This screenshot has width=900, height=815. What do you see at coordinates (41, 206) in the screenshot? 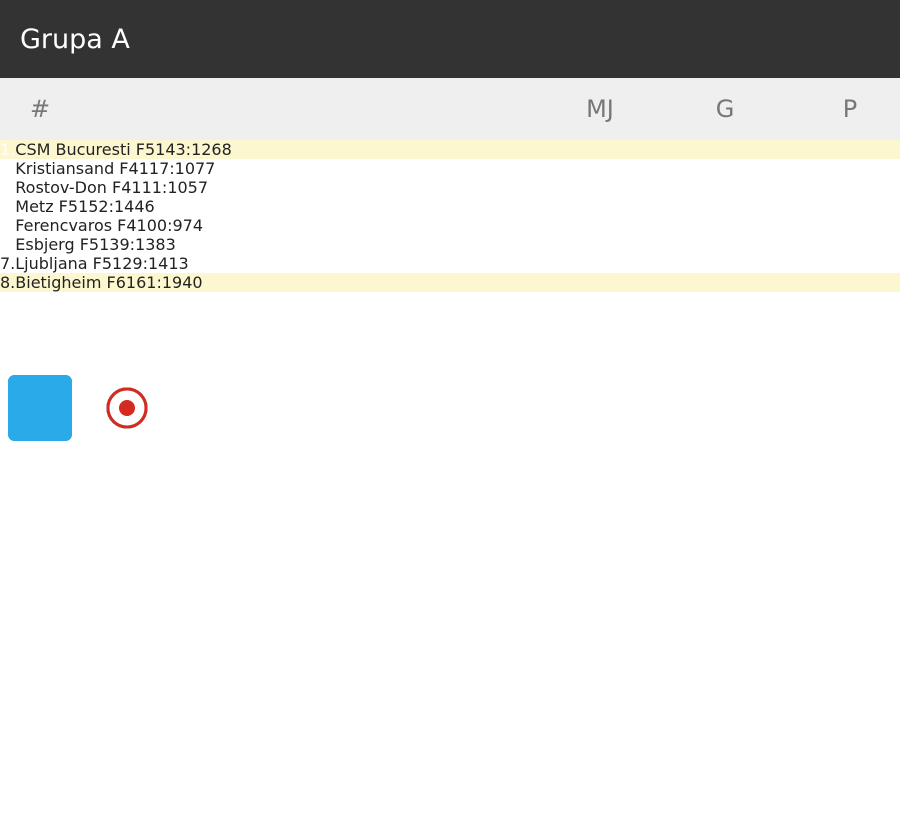
I see `team-name: Metz F` at bounding box center [41, 206].